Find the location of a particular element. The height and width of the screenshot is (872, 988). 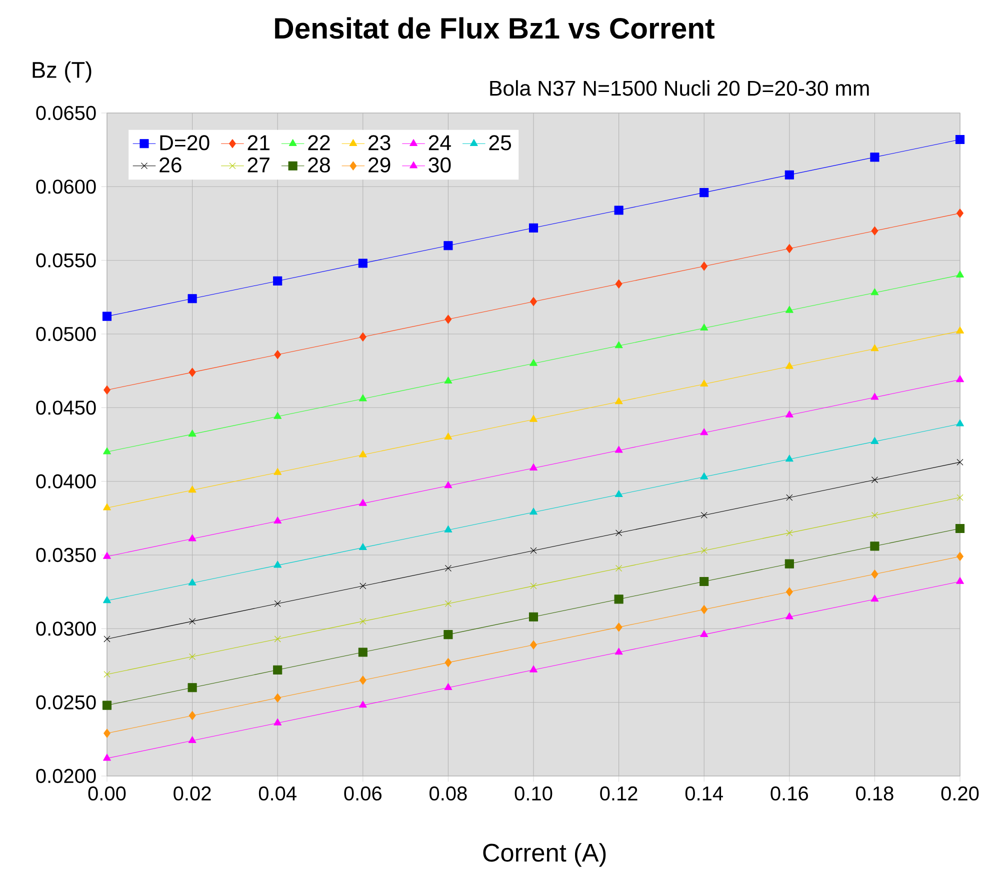

y-tick-label: 0.0600 is located at coordinates (66, 187).